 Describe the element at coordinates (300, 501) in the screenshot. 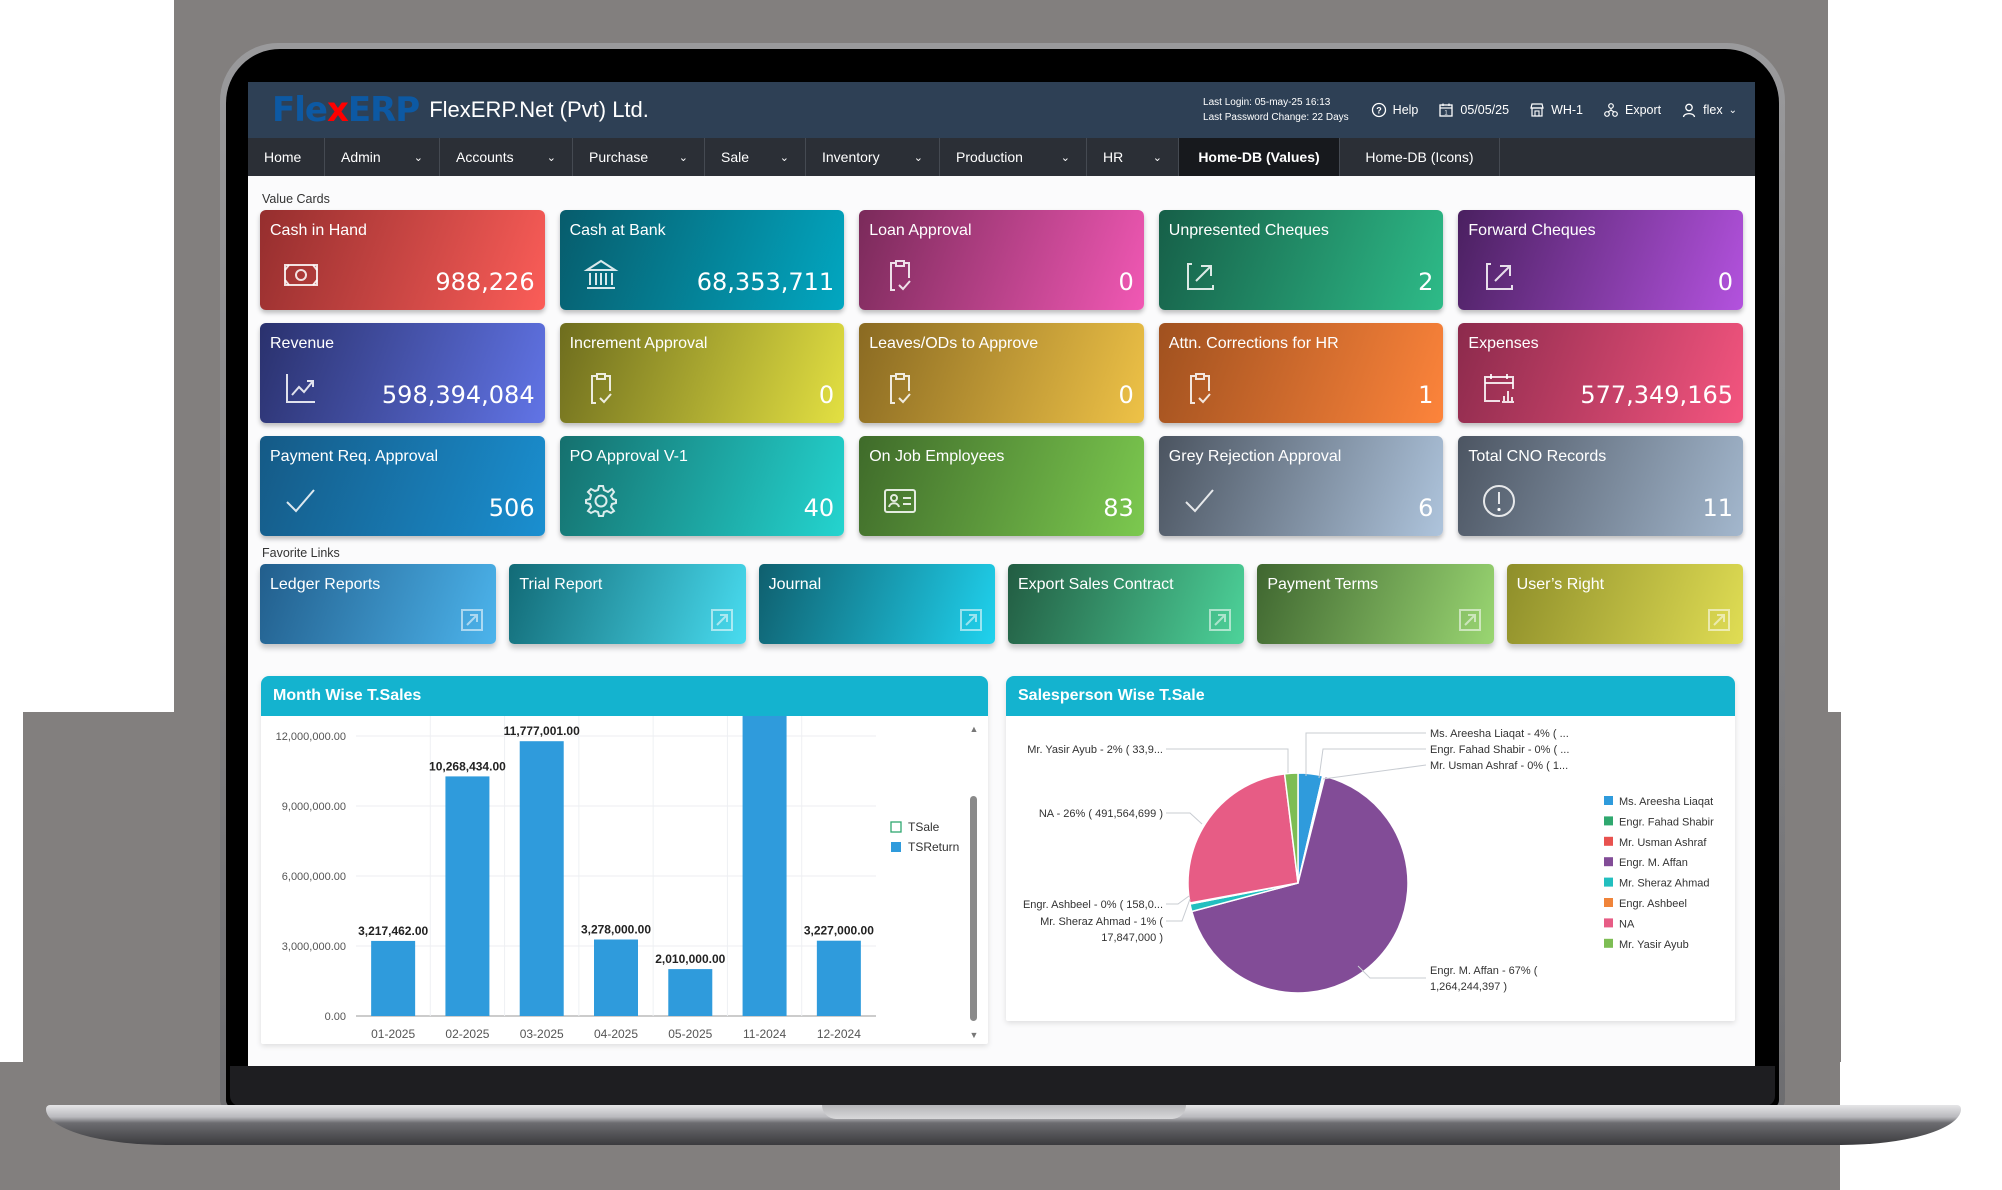

I see `check-icon` at that location.